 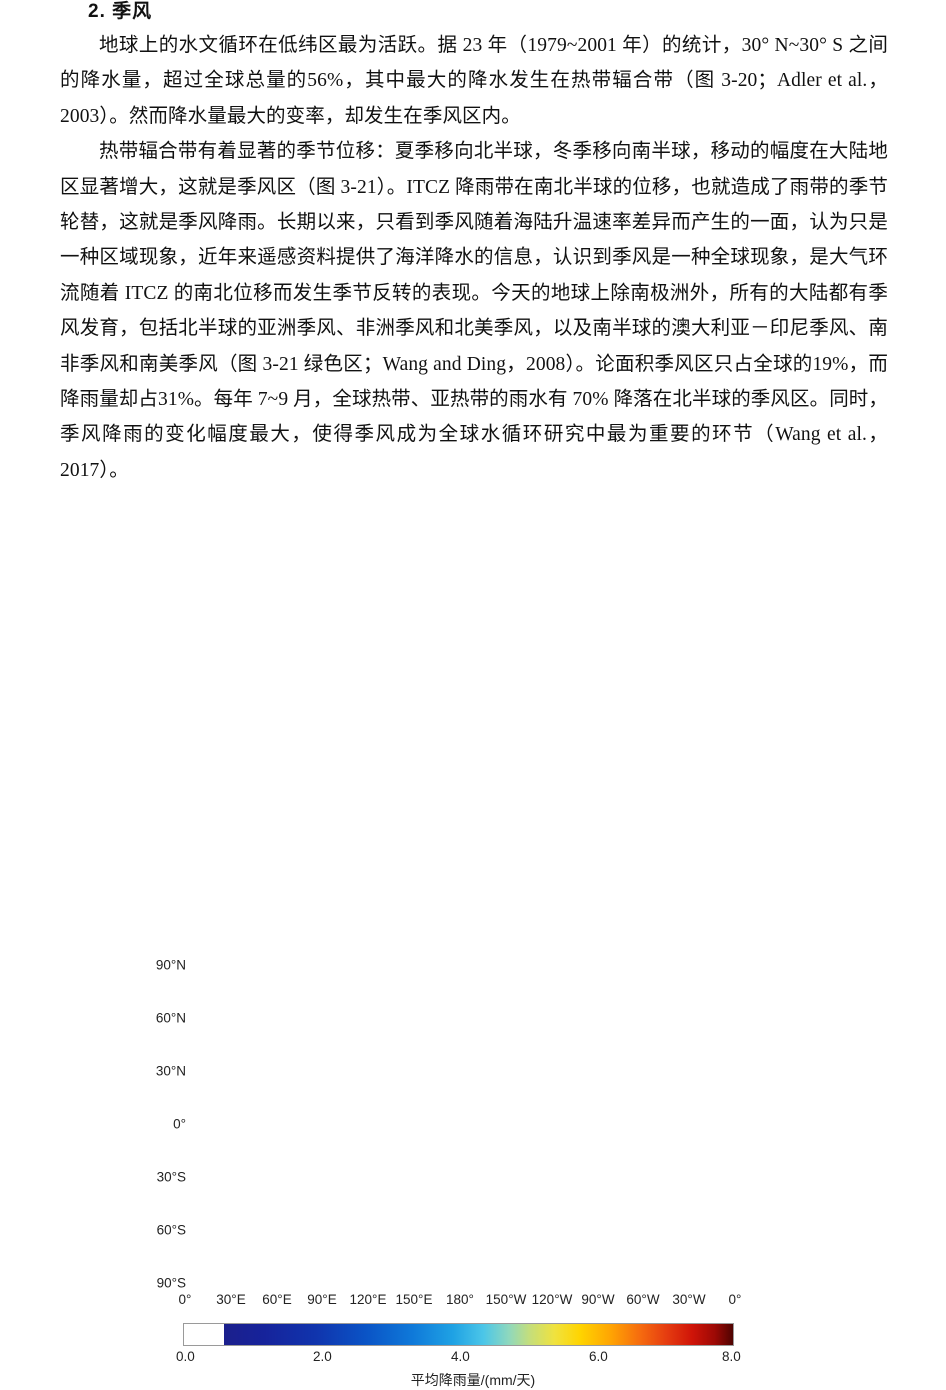 What do you see at coordinates (598, 1356) in the screenshot?
I see `colorbar-tick-6: 6.0` at bounding box center [598, 1356].